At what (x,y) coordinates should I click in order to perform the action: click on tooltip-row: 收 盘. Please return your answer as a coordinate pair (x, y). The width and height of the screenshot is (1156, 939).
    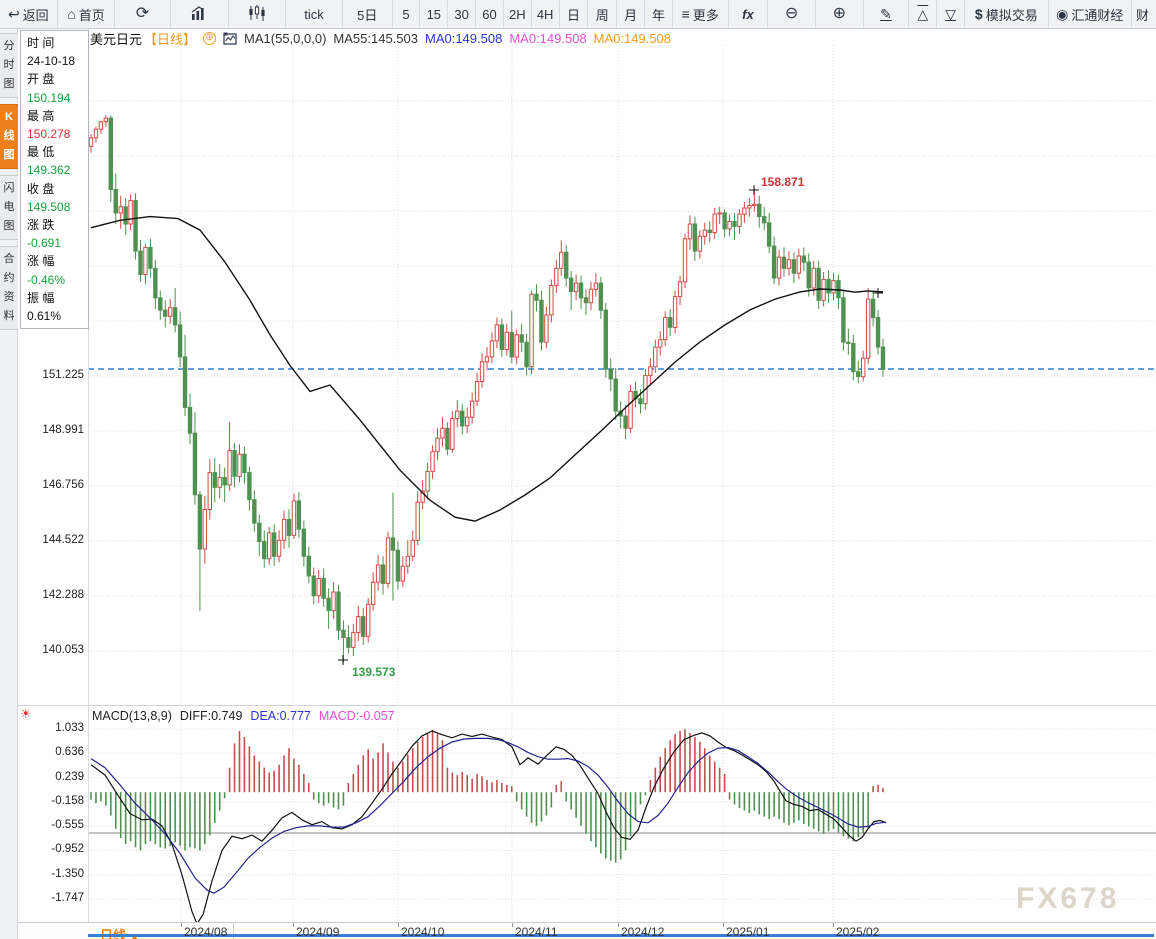
    Looking at the image, I should click on (41, 188).